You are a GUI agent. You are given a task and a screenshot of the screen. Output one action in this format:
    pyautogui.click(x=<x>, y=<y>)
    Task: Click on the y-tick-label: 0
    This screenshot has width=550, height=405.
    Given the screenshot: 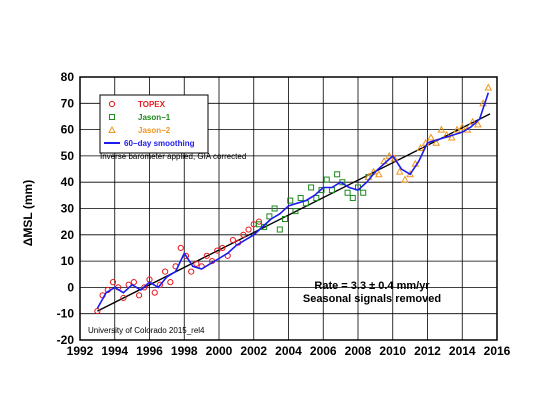 What is the action you would take?
    pyautogui.click(x=70, y=287)
    